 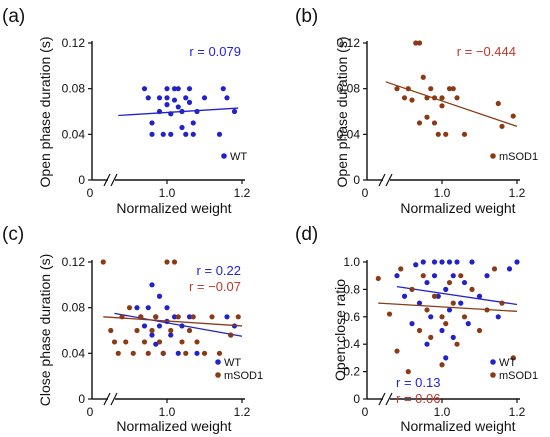 I want to click on panel-b-correlation-label: r = −0.444, so click(x=486, y=51).